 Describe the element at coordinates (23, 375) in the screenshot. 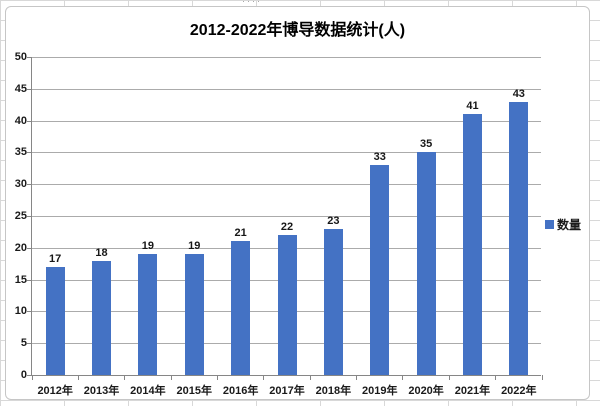

I see `y-axis-label: 0` at that location.